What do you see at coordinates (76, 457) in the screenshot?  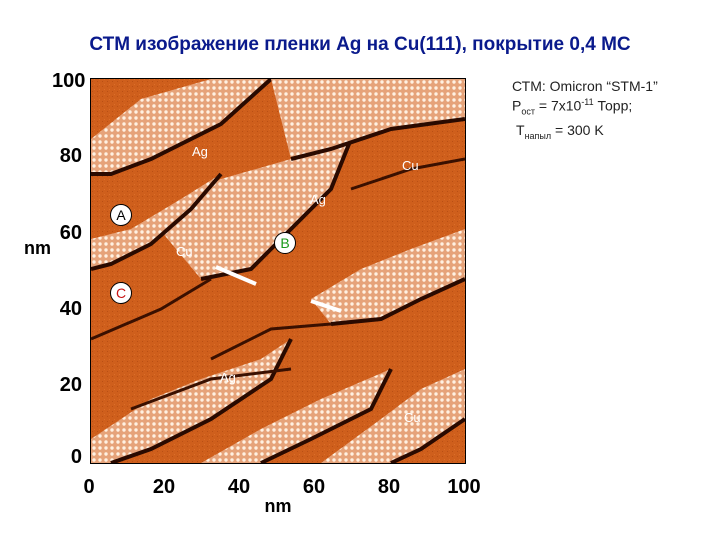 I see `y-tick-label: 0` at bounding box center [76, 457].